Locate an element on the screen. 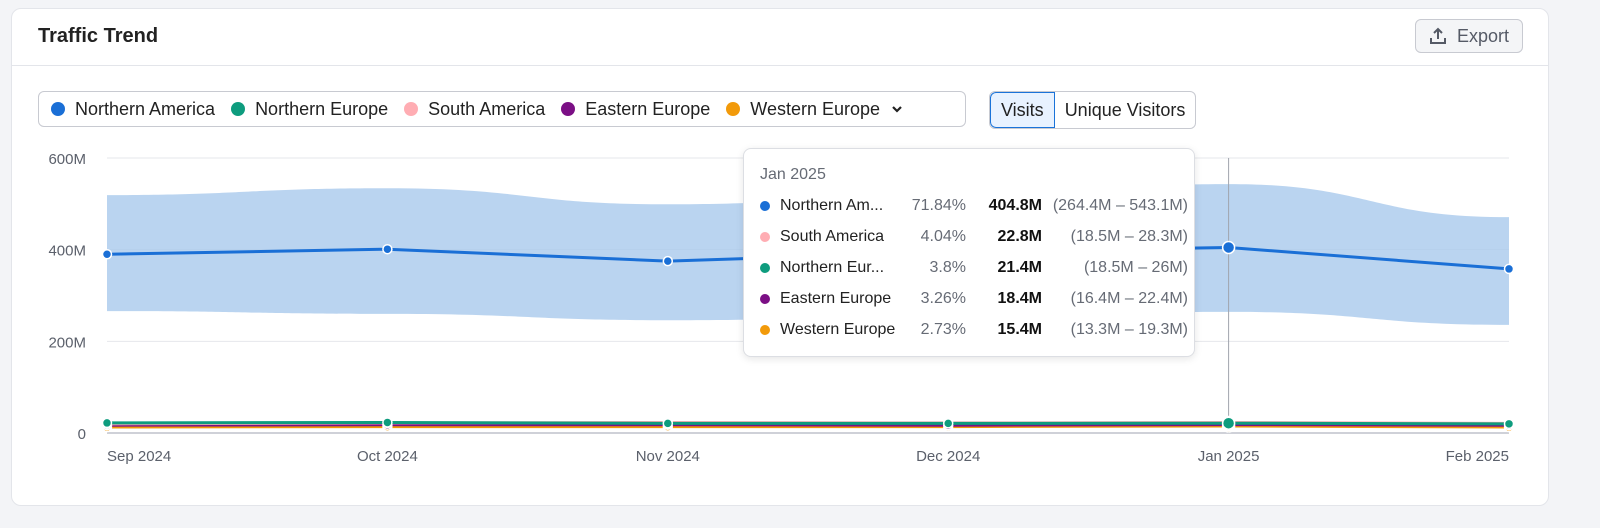  x-tick-label: Nov 2024 is located at coordinates (668, 456).